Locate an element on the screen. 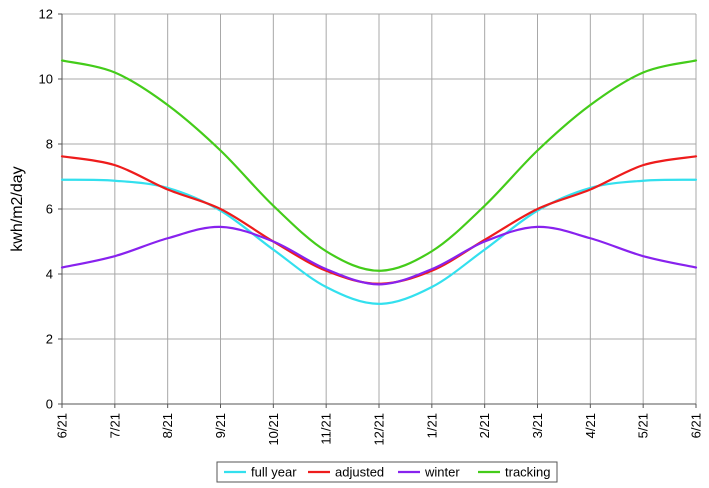 The height and width of the screenshot is (488, 709). x-tick-label: 8/21 is located at coordinates (167, 425).